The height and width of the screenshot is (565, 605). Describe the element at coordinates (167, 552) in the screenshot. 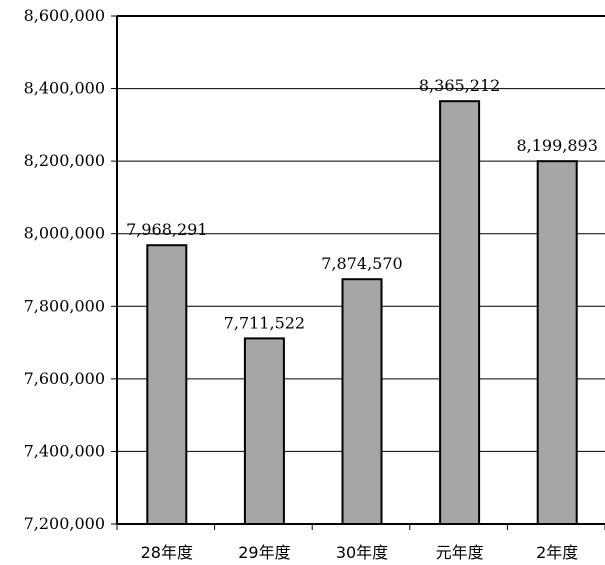

I see `category-label: 28年度` at that location.